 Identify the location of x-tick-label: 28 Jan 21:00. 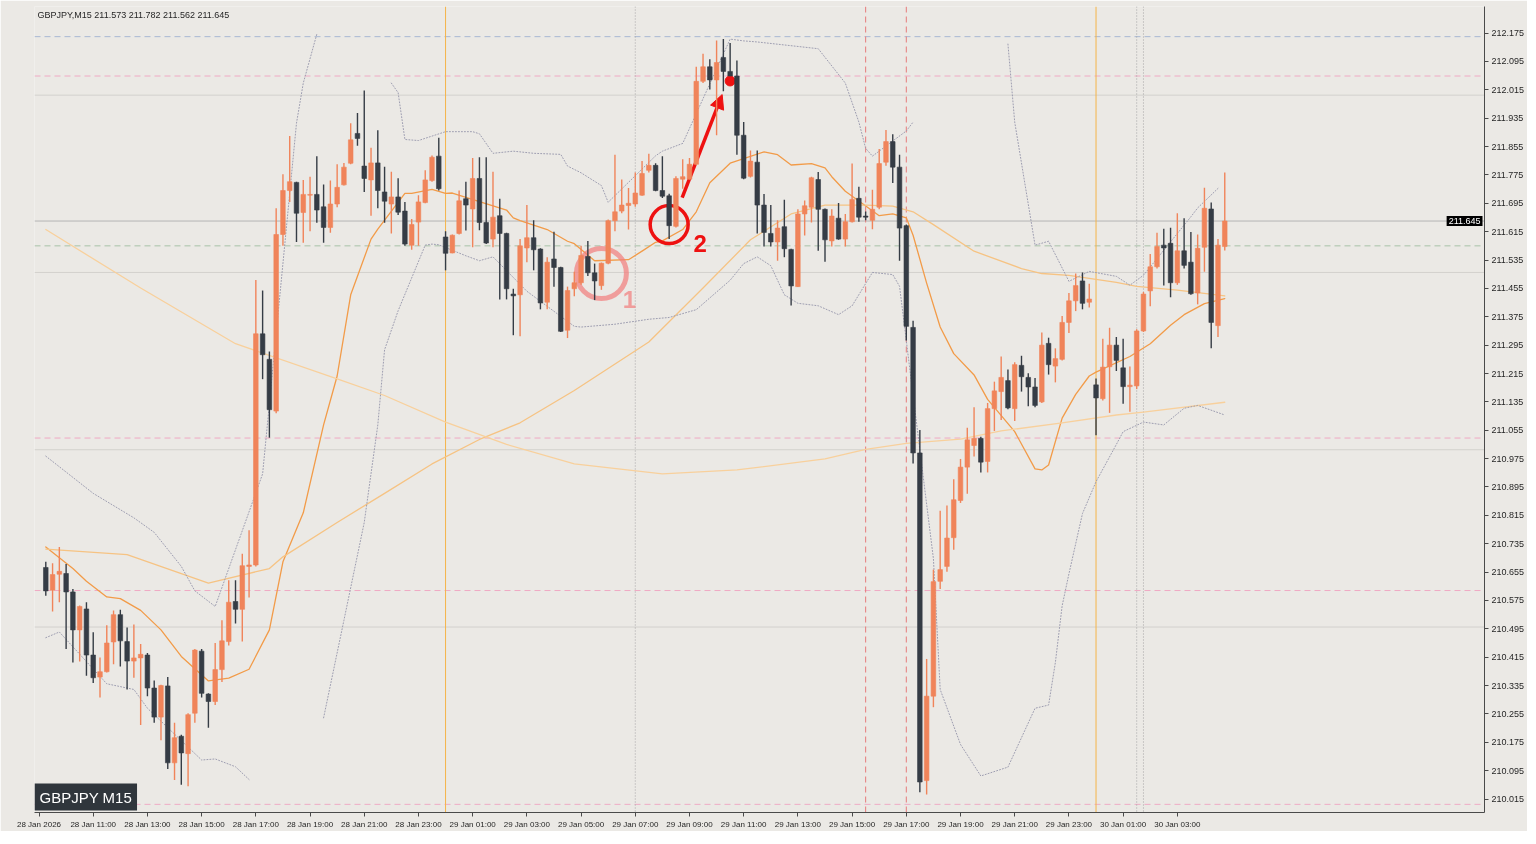
(364, 824).